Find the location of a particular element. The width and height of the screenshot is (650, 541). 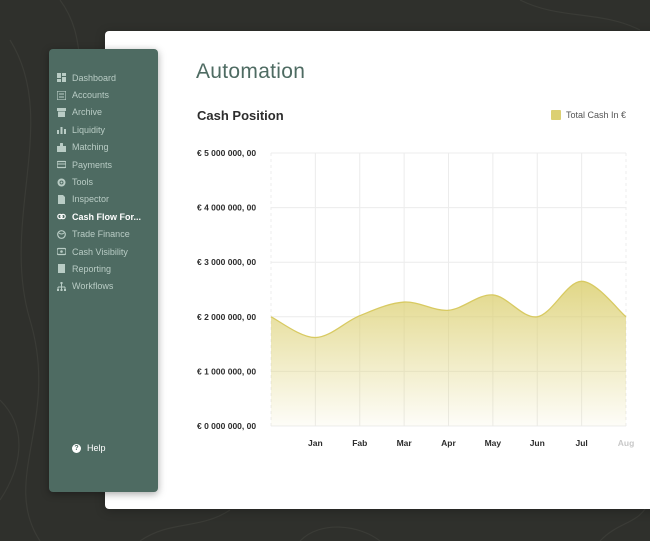

x-tick-label: Fab is located at coordinates (359, 443).